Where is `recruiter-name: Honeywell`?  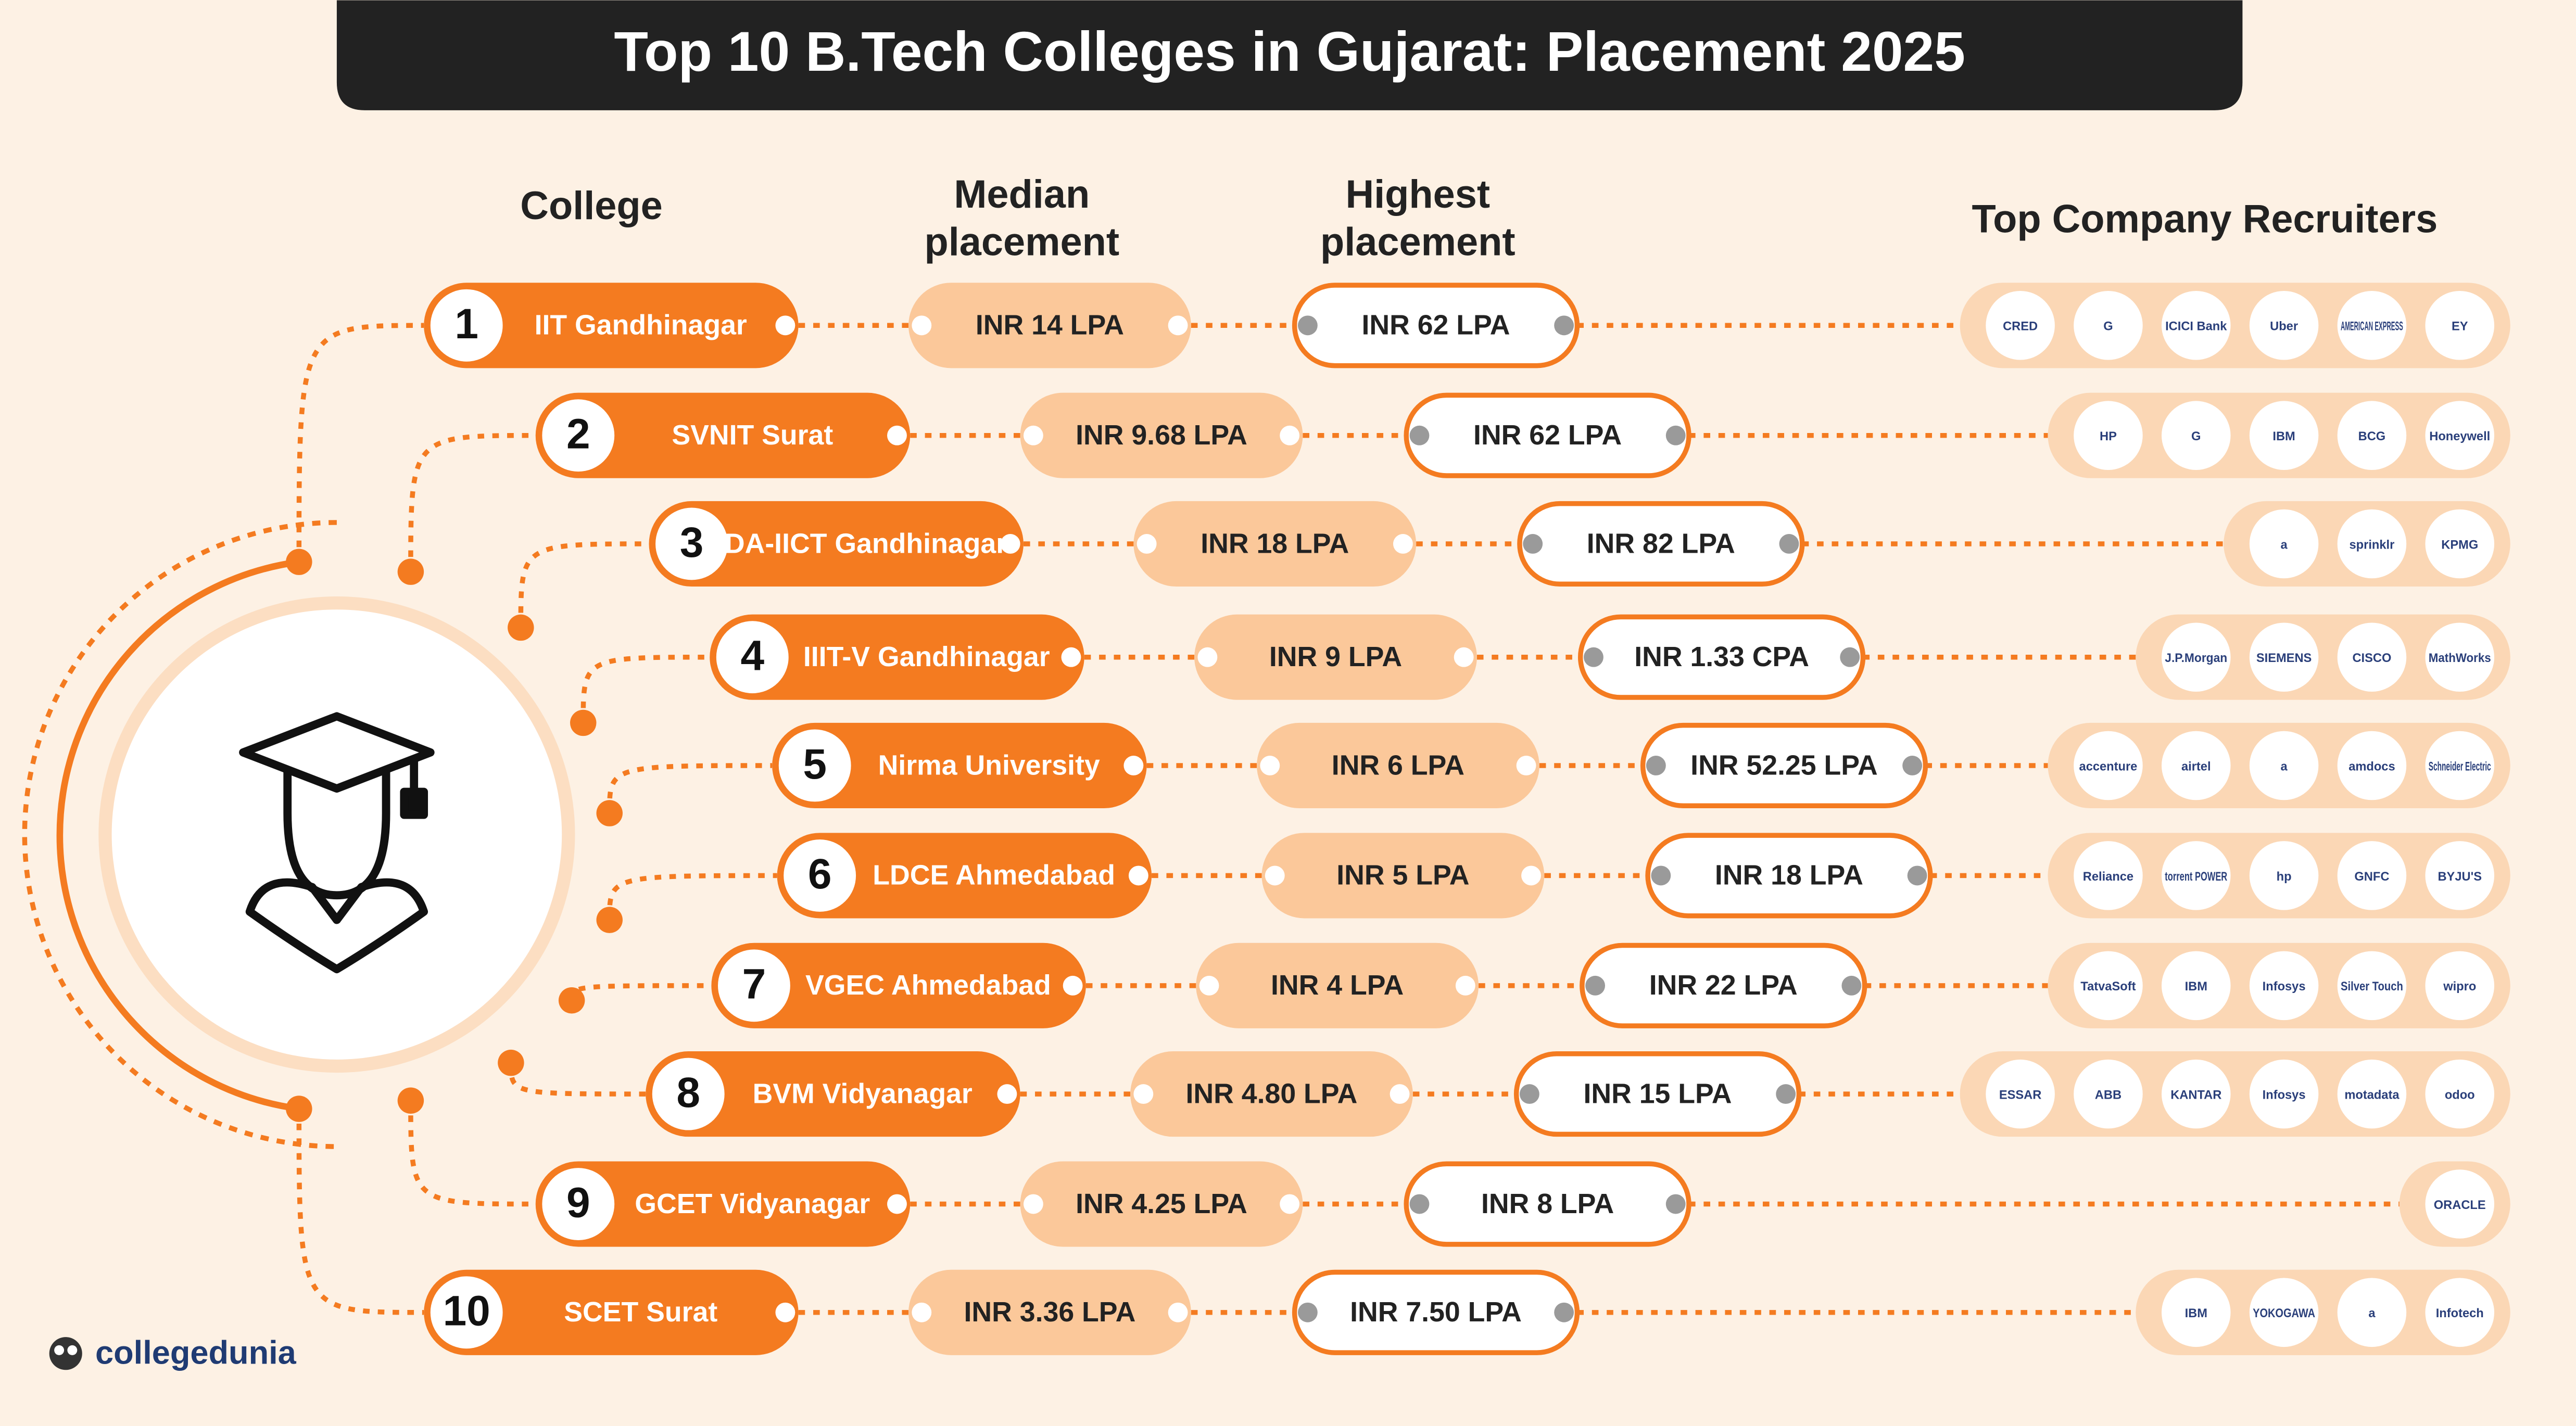 recruiter-name: Honeywell is located at coordinates (2459, 436).